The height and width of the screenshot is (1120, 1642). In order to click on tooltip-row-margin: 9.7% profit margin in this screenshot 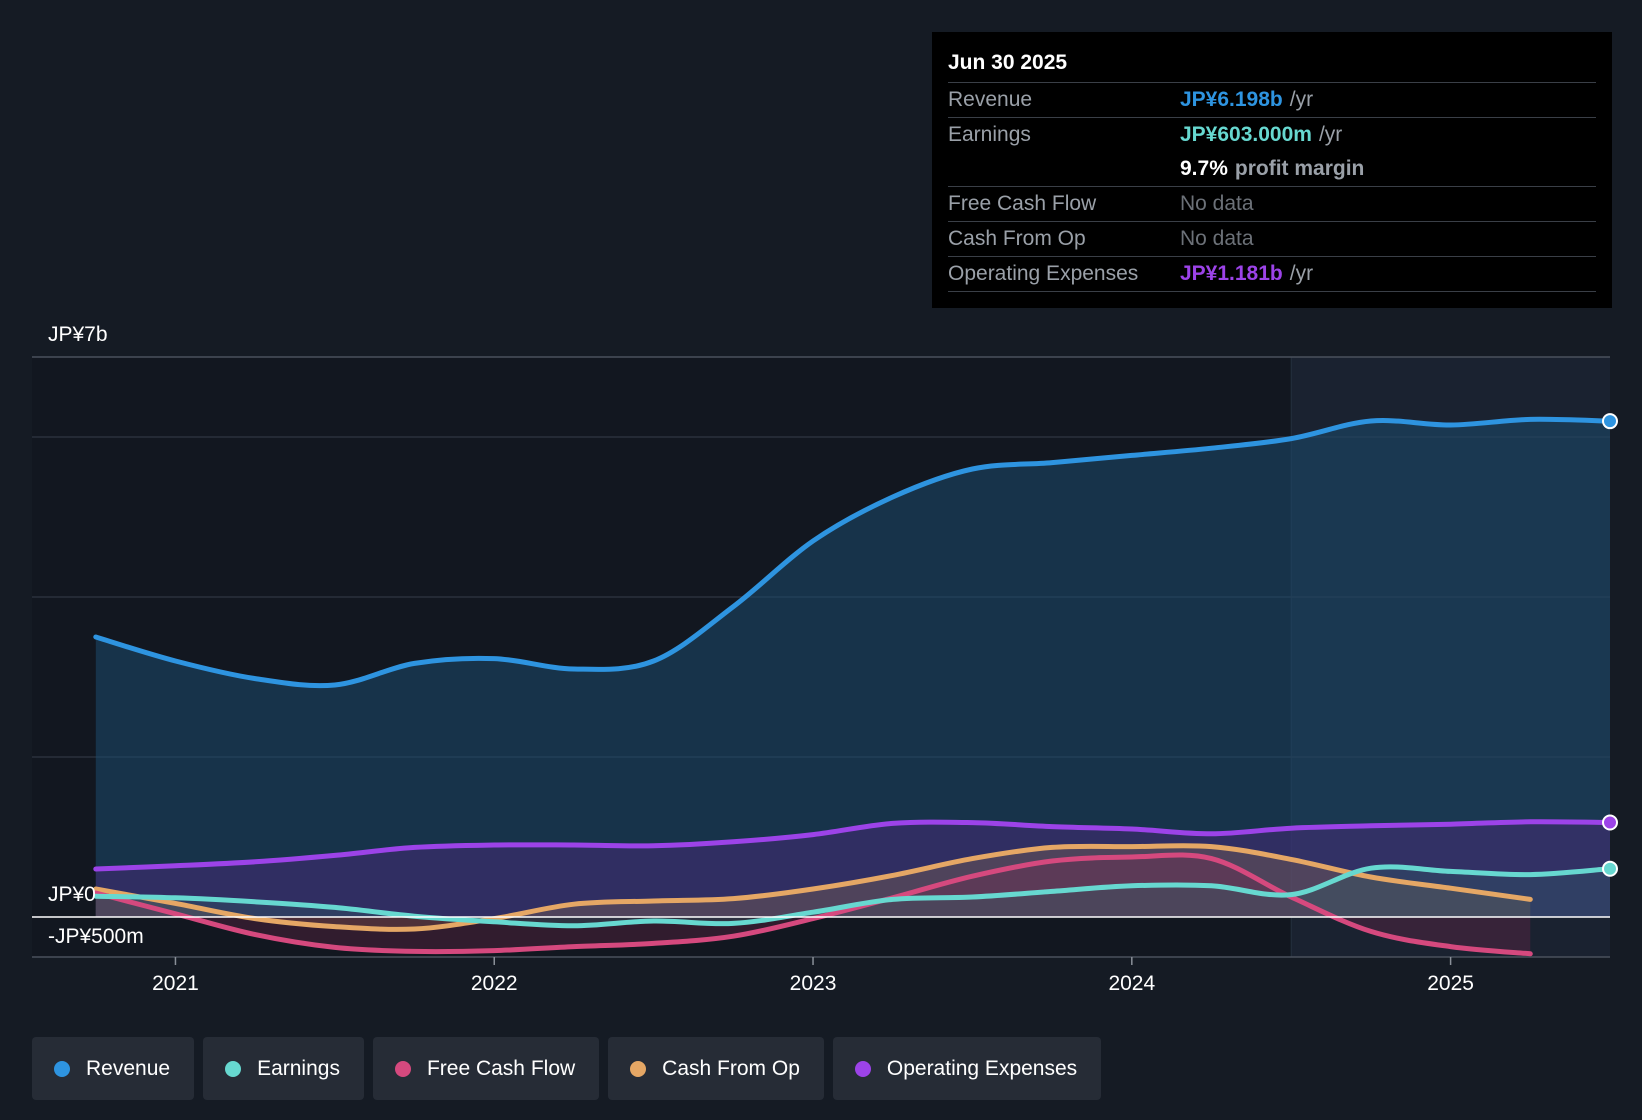, I will do `click(1272, 169)`.